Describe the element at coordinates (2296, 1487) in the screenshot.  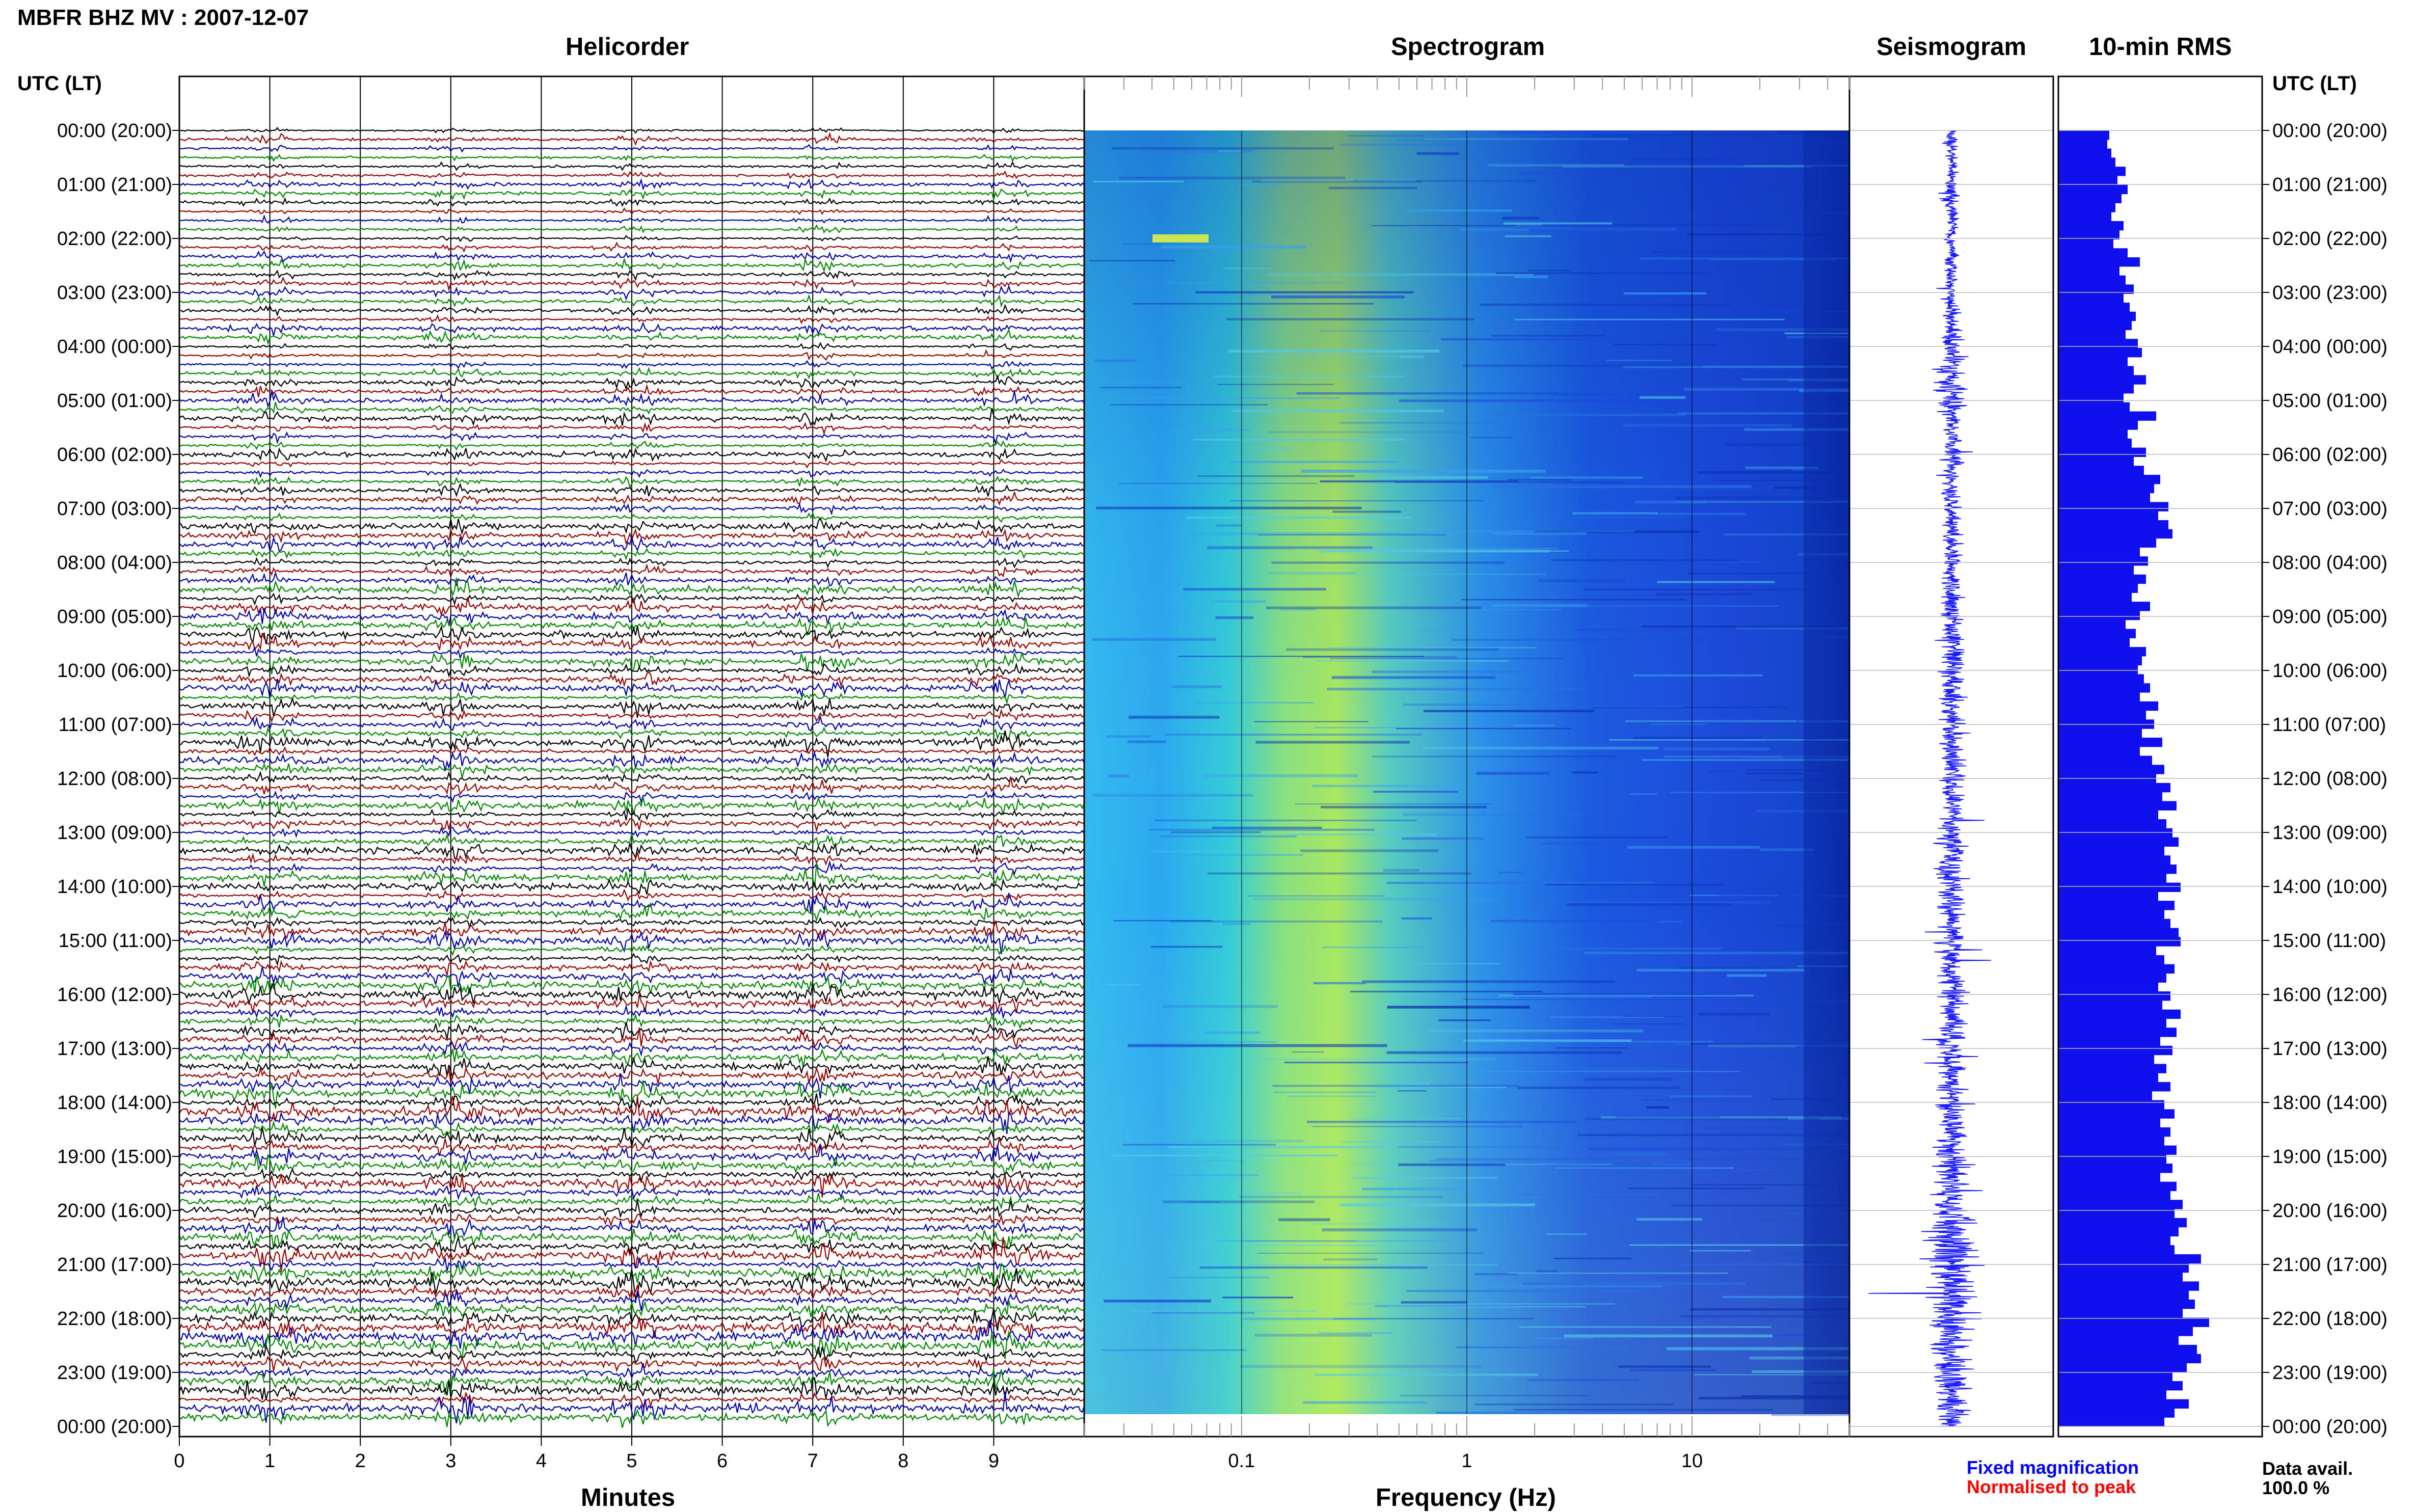
I see `data-availability-value: 100.0 %` at that location.